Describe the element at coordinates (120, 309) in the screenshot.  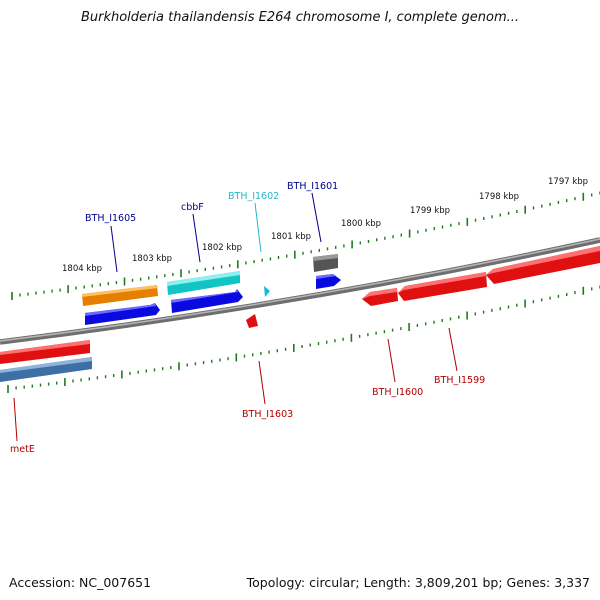
I see `feature-bth-i1605-highlight` at that location.